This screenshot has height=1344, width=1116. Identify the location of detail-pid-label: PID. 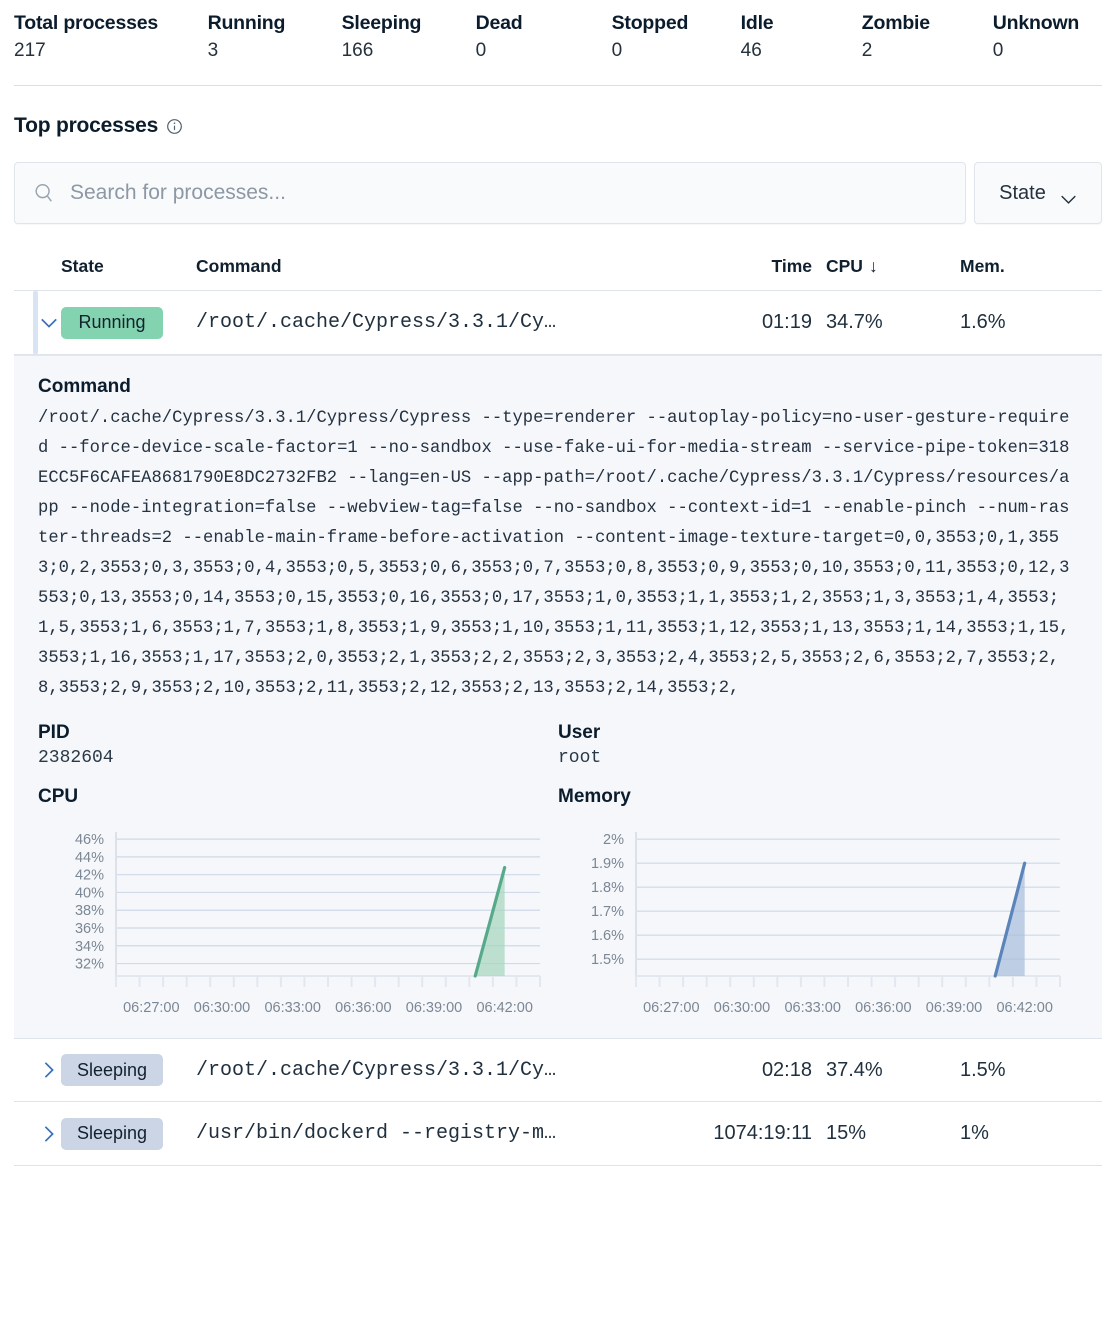
(54, 732).